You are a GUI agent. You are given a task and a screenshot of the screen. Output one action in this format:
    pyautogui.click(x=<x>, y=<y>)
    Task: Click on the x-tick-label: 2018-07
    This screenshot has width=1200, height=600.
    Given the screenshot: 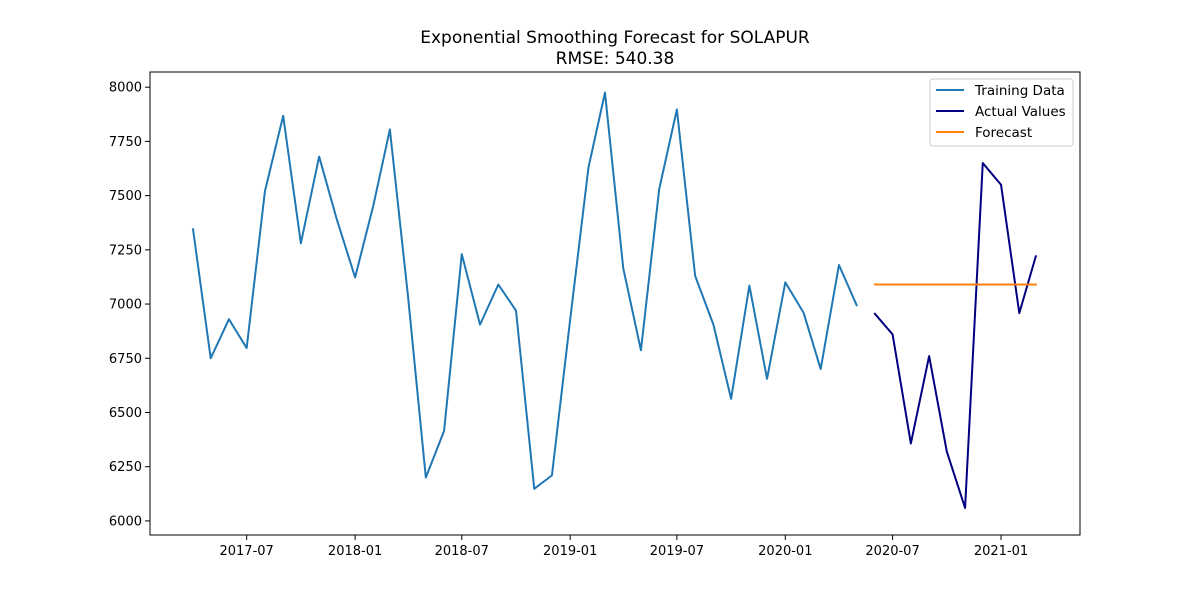 What is the action you would take?
    pyautogui.click(x=462, y=551)
    